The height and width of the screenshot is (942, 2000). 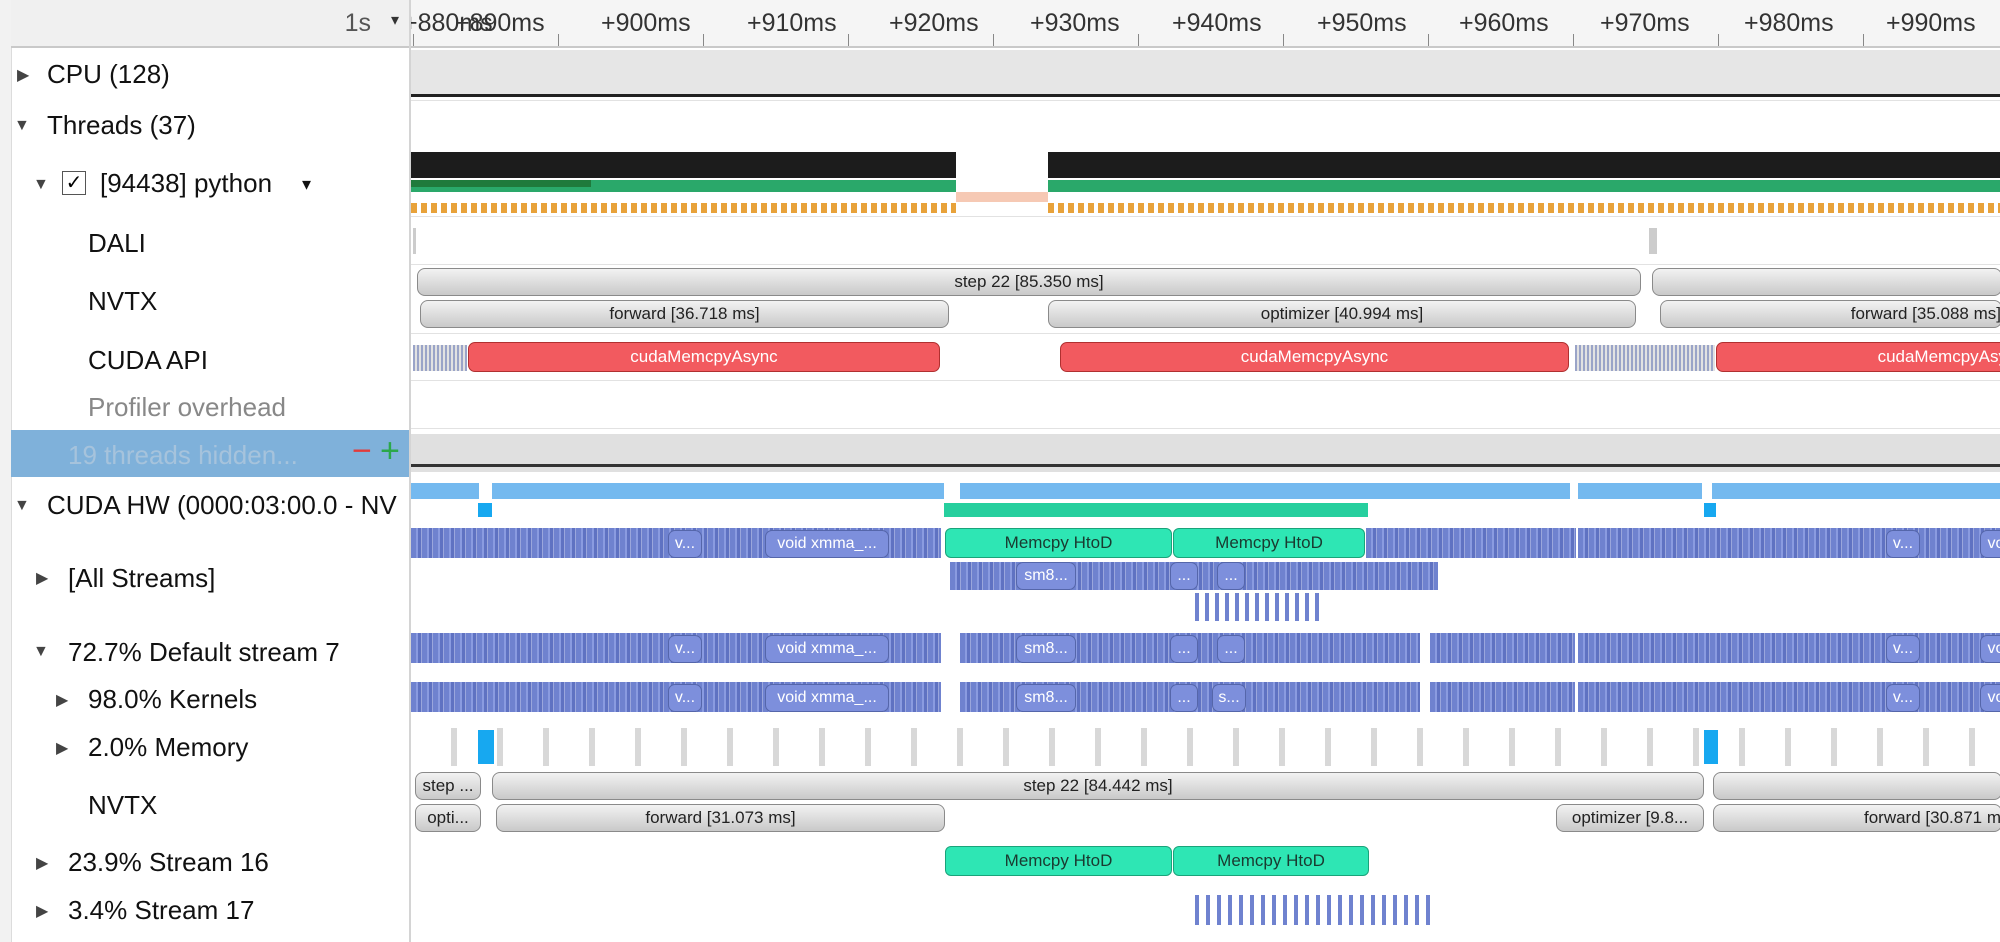 I want to click on hidden-threads-row, so click(x=210, y=453).